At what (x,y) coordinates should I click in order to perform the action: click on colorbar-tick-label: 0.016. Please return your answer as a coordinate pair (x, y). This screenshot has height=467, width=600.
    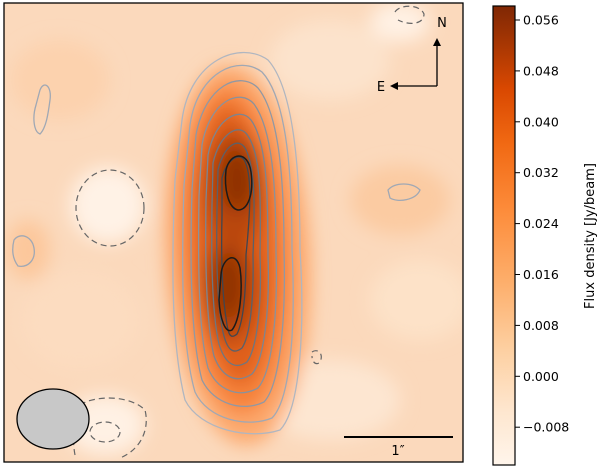
    Looking at the image, I should click on (541, 274).